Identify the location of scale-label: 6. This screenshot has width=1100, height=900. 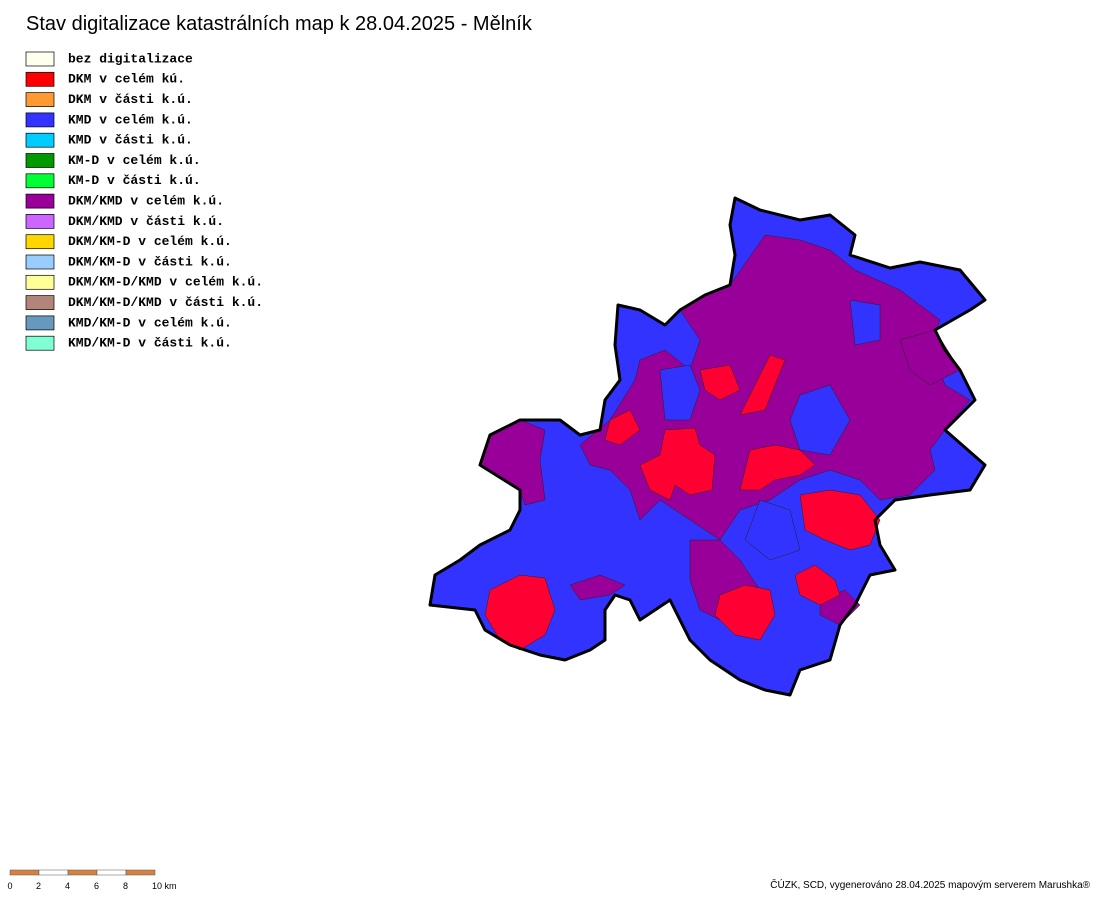
(96, 886).